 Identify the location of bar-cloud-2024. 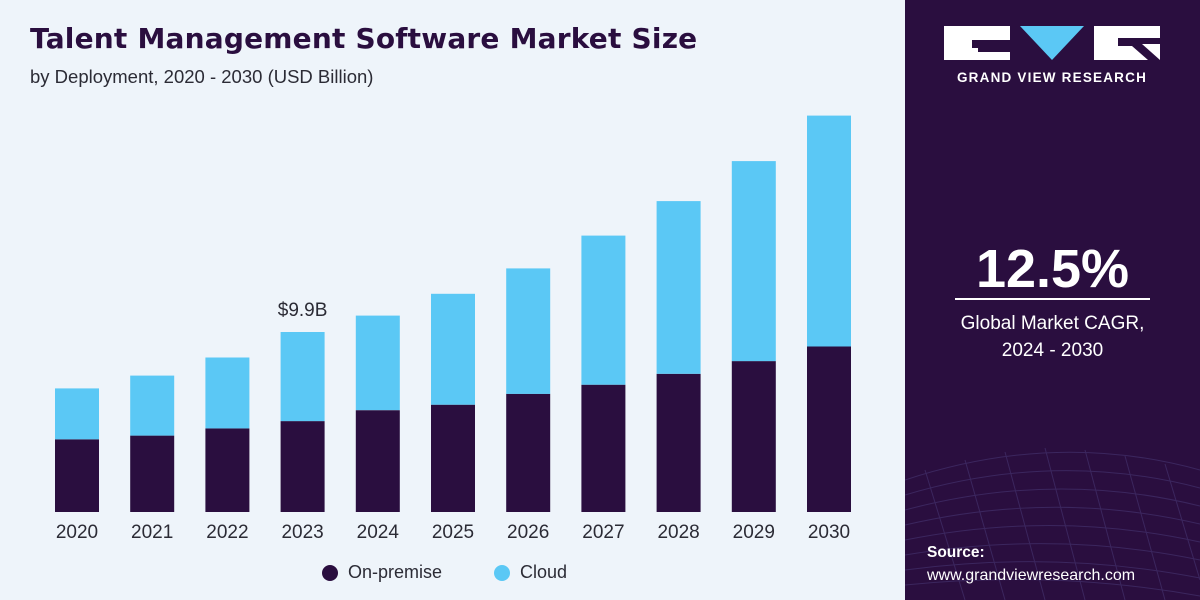
(377, 363).